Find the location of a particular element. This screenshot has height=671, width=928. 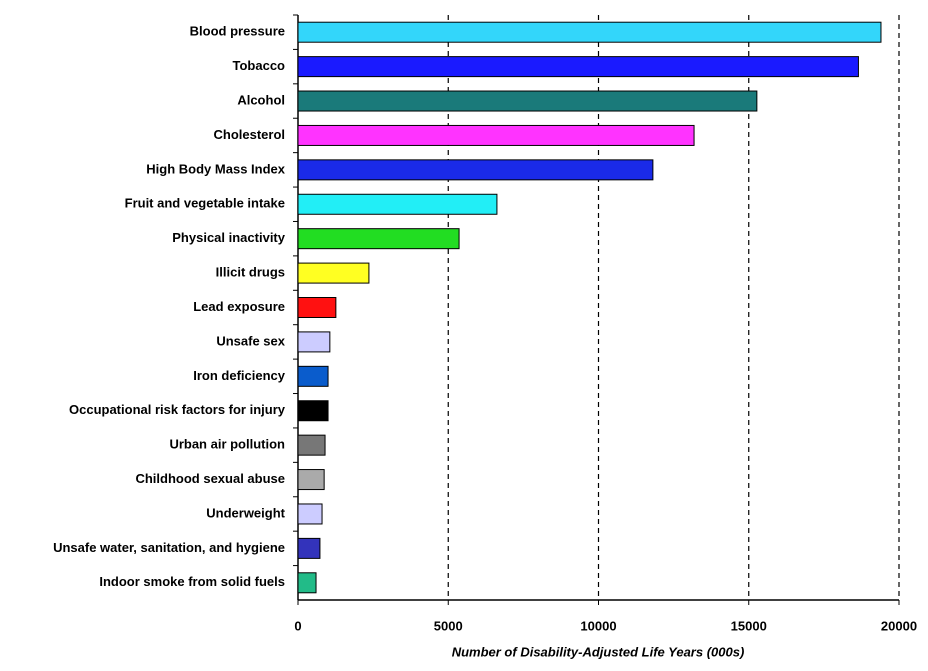

y-tick-label: Indoor smoke from solid fuels is located at coordinates (192, 581).